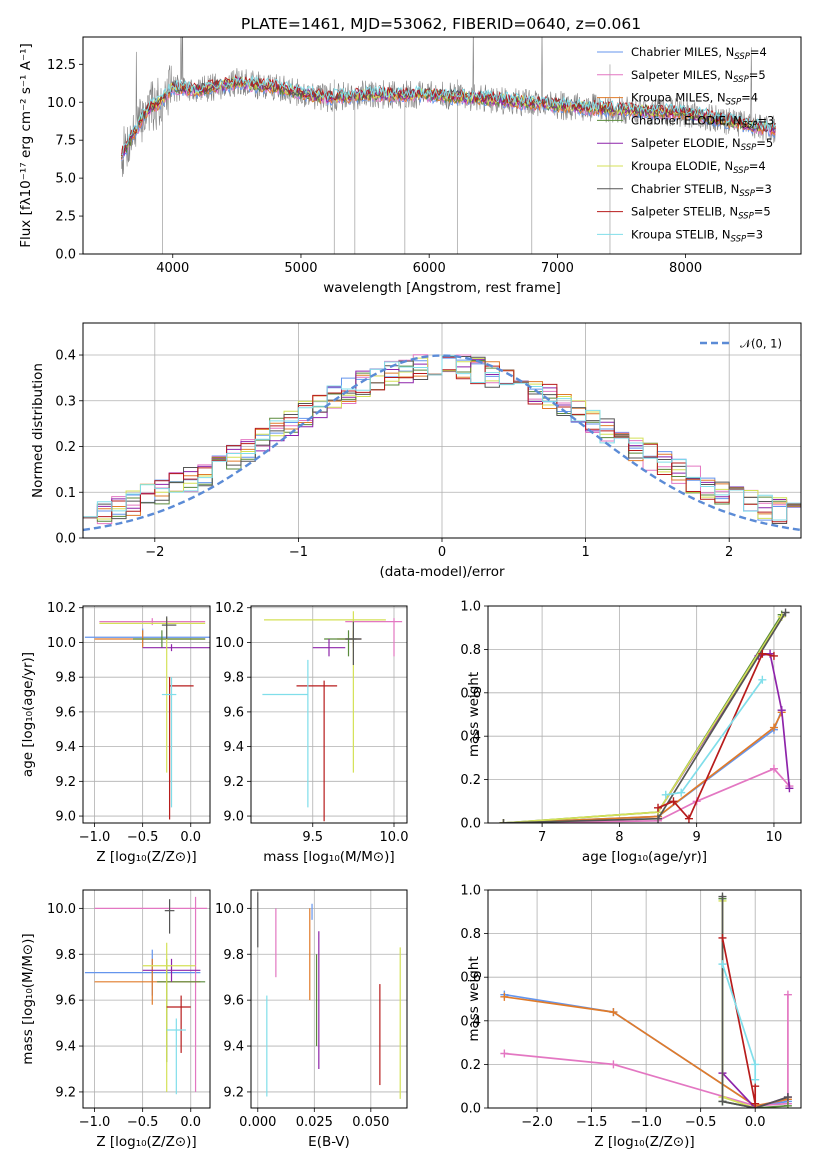 The width and height of the screenshot is (819, 1170). I want to click on histogram-kroupa_stelib, so click(442, 438).